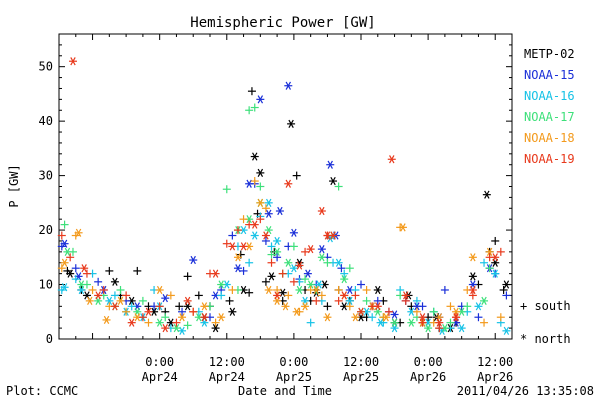 Image resolution: width=600 pixels, height=400 pixels. Describe the element at coordinates (549, 75) in the screenshot. I see `legend-entry: NOAA-15` at that location.